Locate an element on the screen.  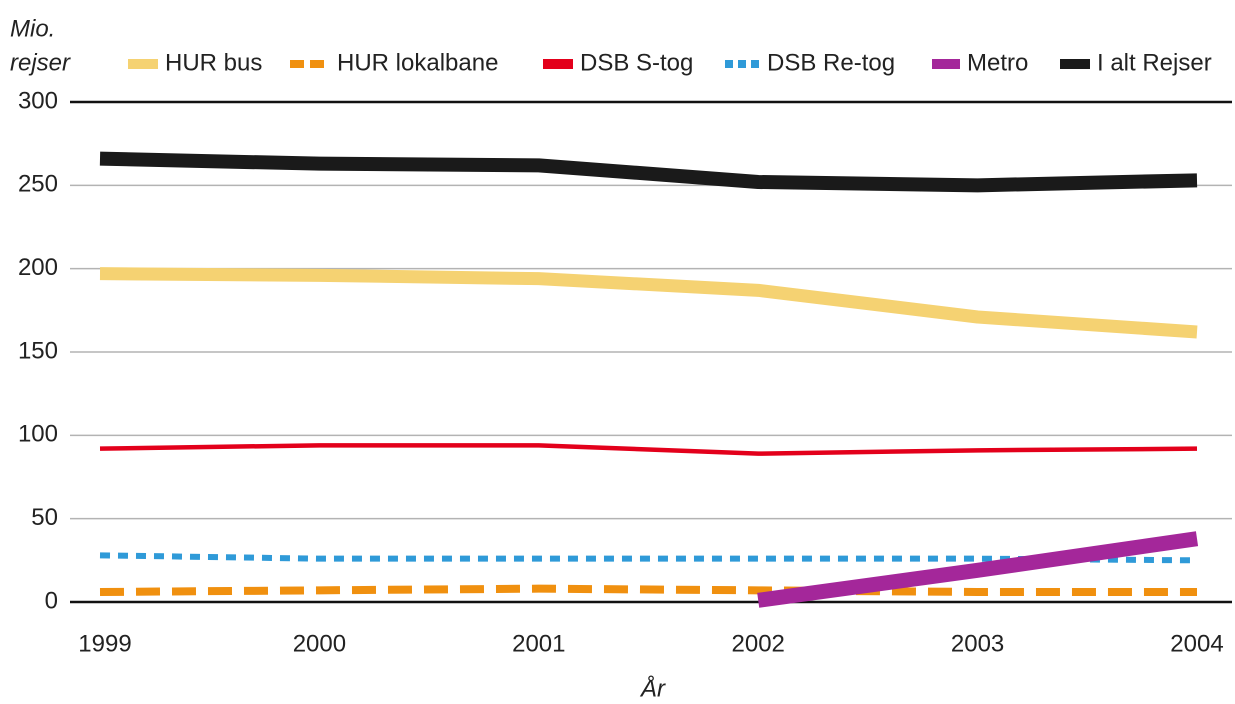
y-tick-label: 300 is located at coordinates (38, 100).